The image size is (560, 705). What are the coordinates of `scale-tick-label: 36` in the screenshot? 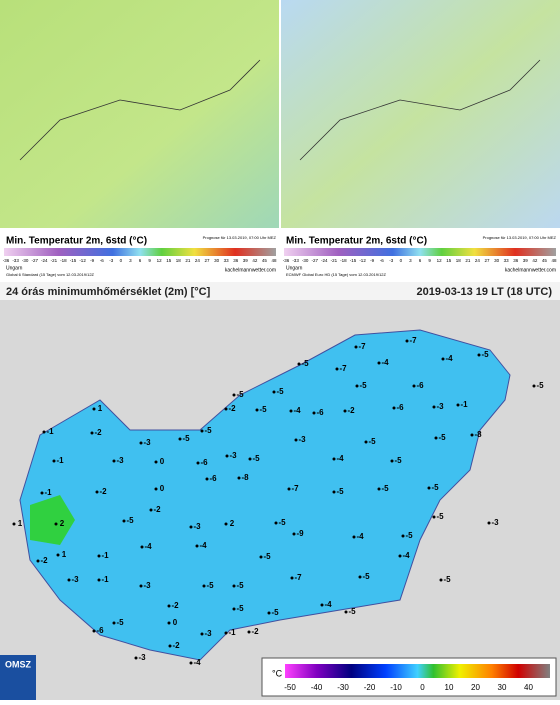 It's located at (236, 260).